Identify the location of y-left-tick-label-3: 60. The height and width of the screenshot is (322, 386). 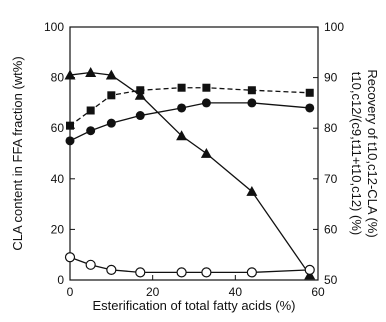
(58, 128).